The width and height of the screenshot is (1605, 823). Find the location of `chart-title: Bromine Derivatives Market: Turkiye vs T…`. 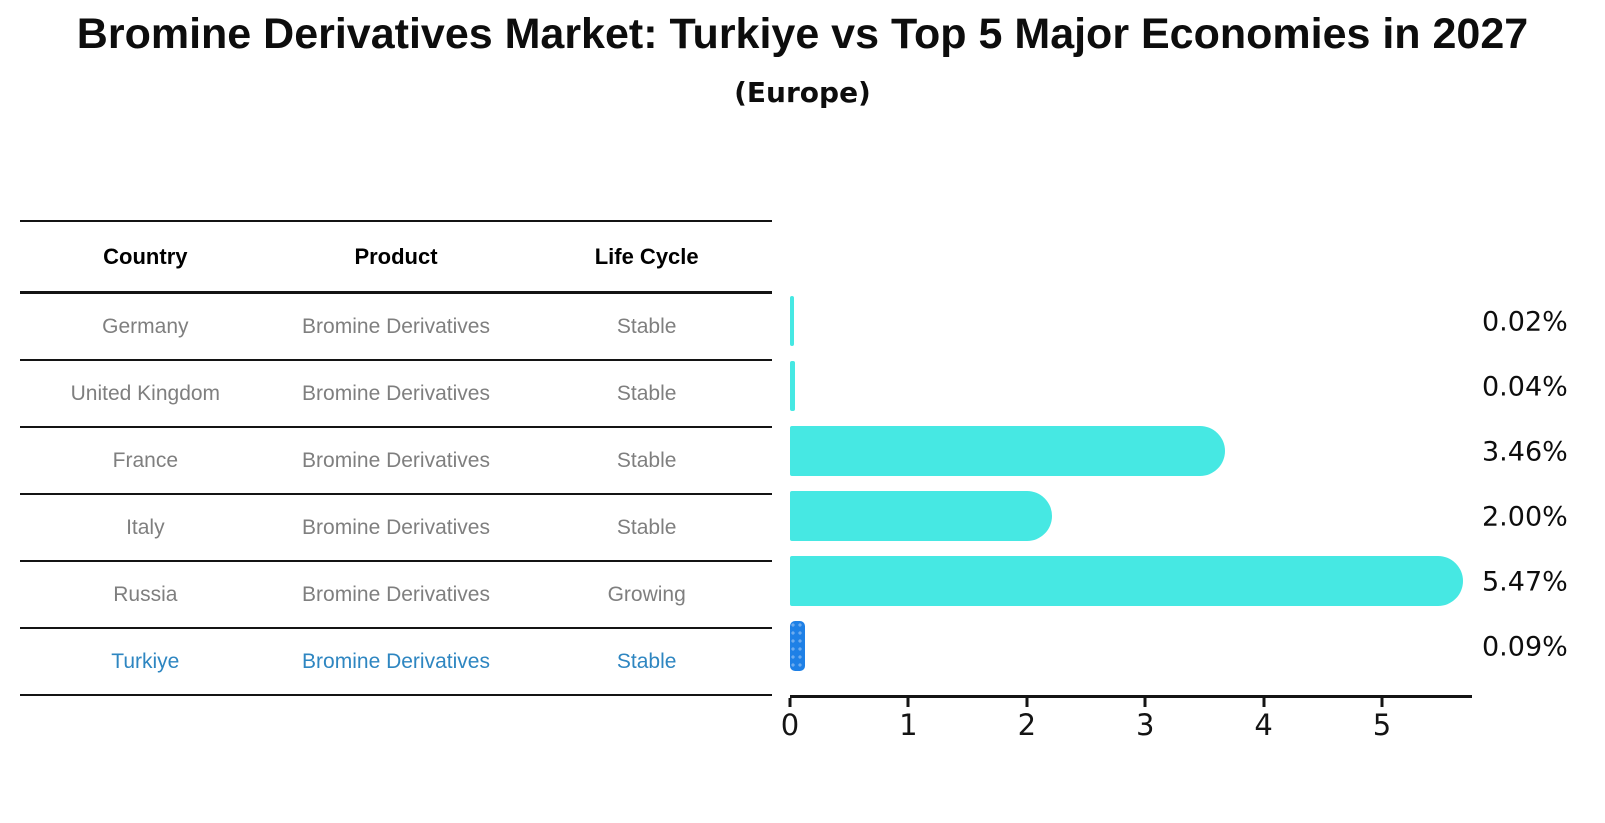

chart-title: Bromine Derivatives Market: Turkiye vs T… is located at coordinates (802, 34).